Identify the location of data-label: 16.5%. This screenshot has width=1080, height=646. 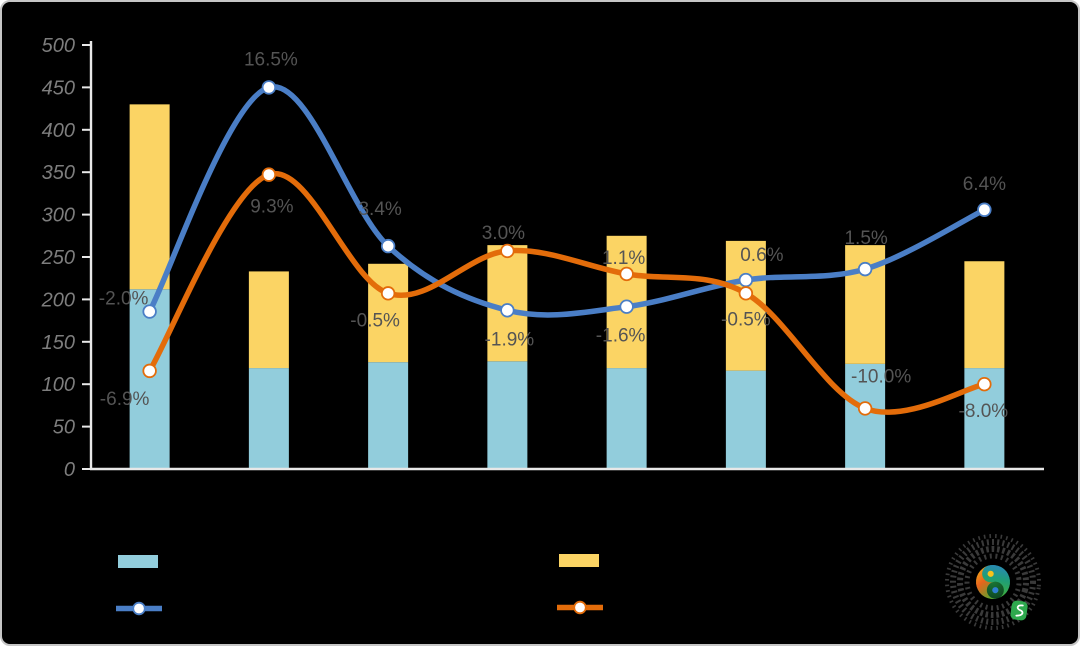
(271, 59).